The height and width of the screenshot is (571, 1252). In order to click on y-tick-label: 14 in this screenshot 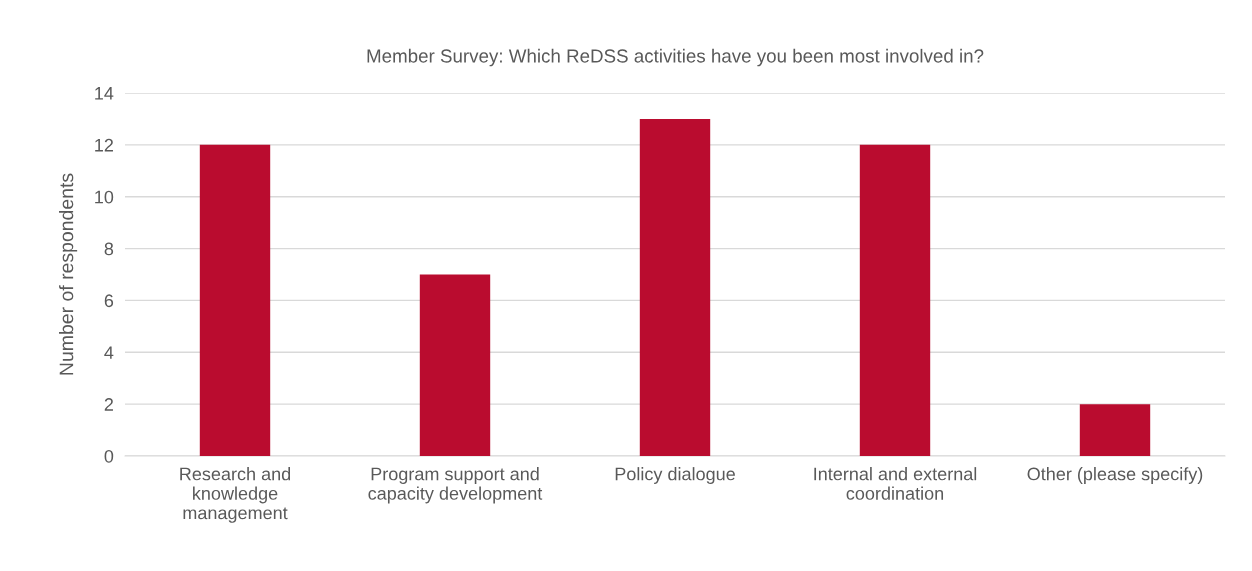, I will do `click(104, 93)`.